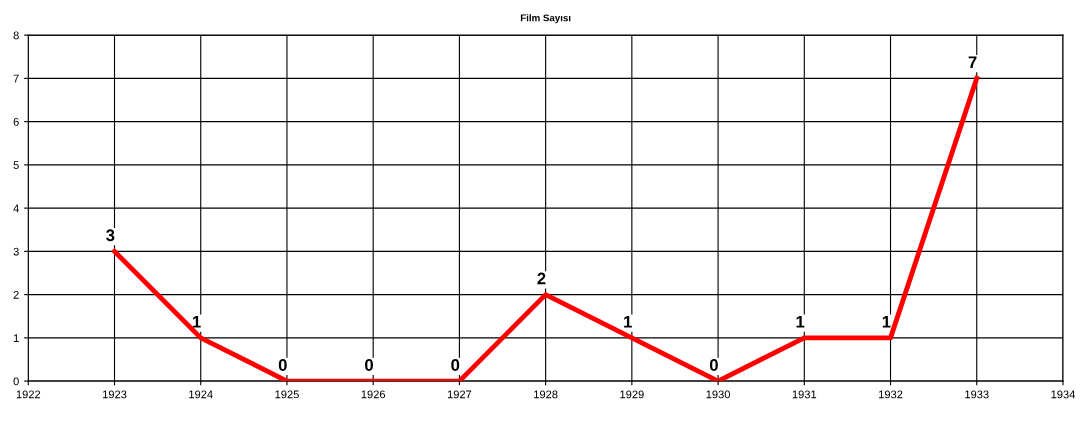 This screenshot has height=423, width=1088. I want to click on data-label: 7, so click(972, 62).